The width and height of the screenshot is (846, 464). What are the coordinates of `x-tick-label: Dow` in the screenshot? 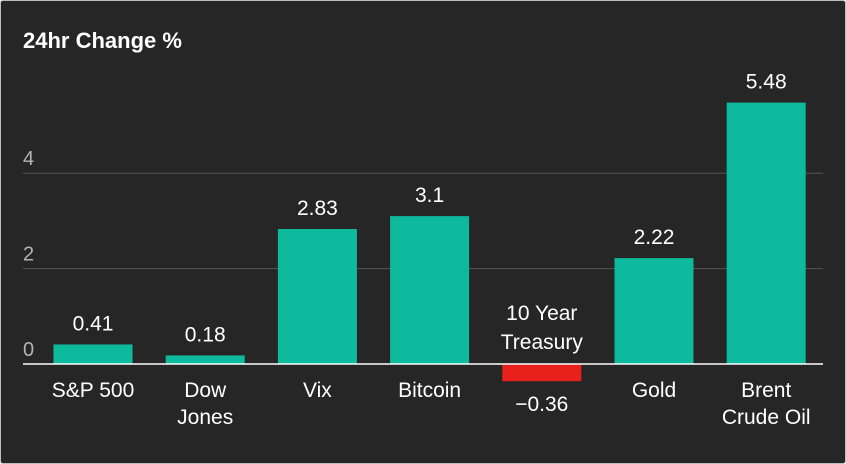 It's located at (205, 390).